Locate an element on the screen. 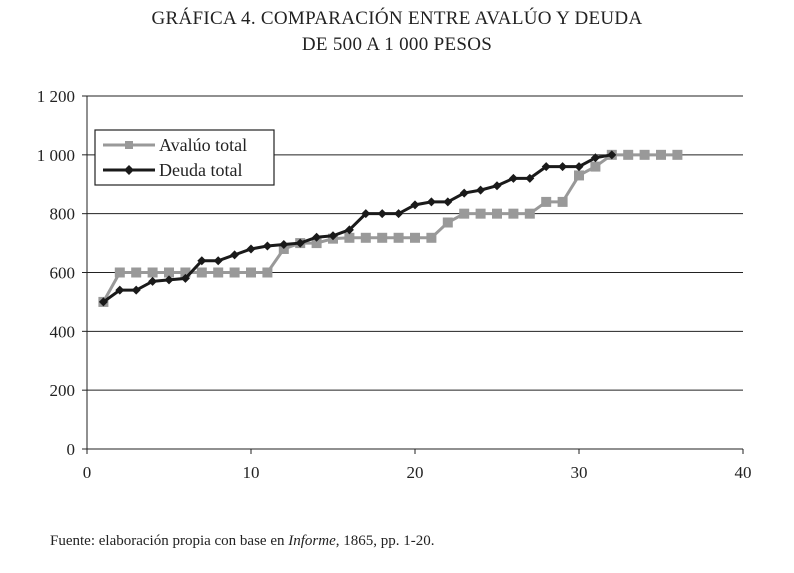 The image size is (794, 573). x-tick-label: 40 is located at coordinates (743, 472).